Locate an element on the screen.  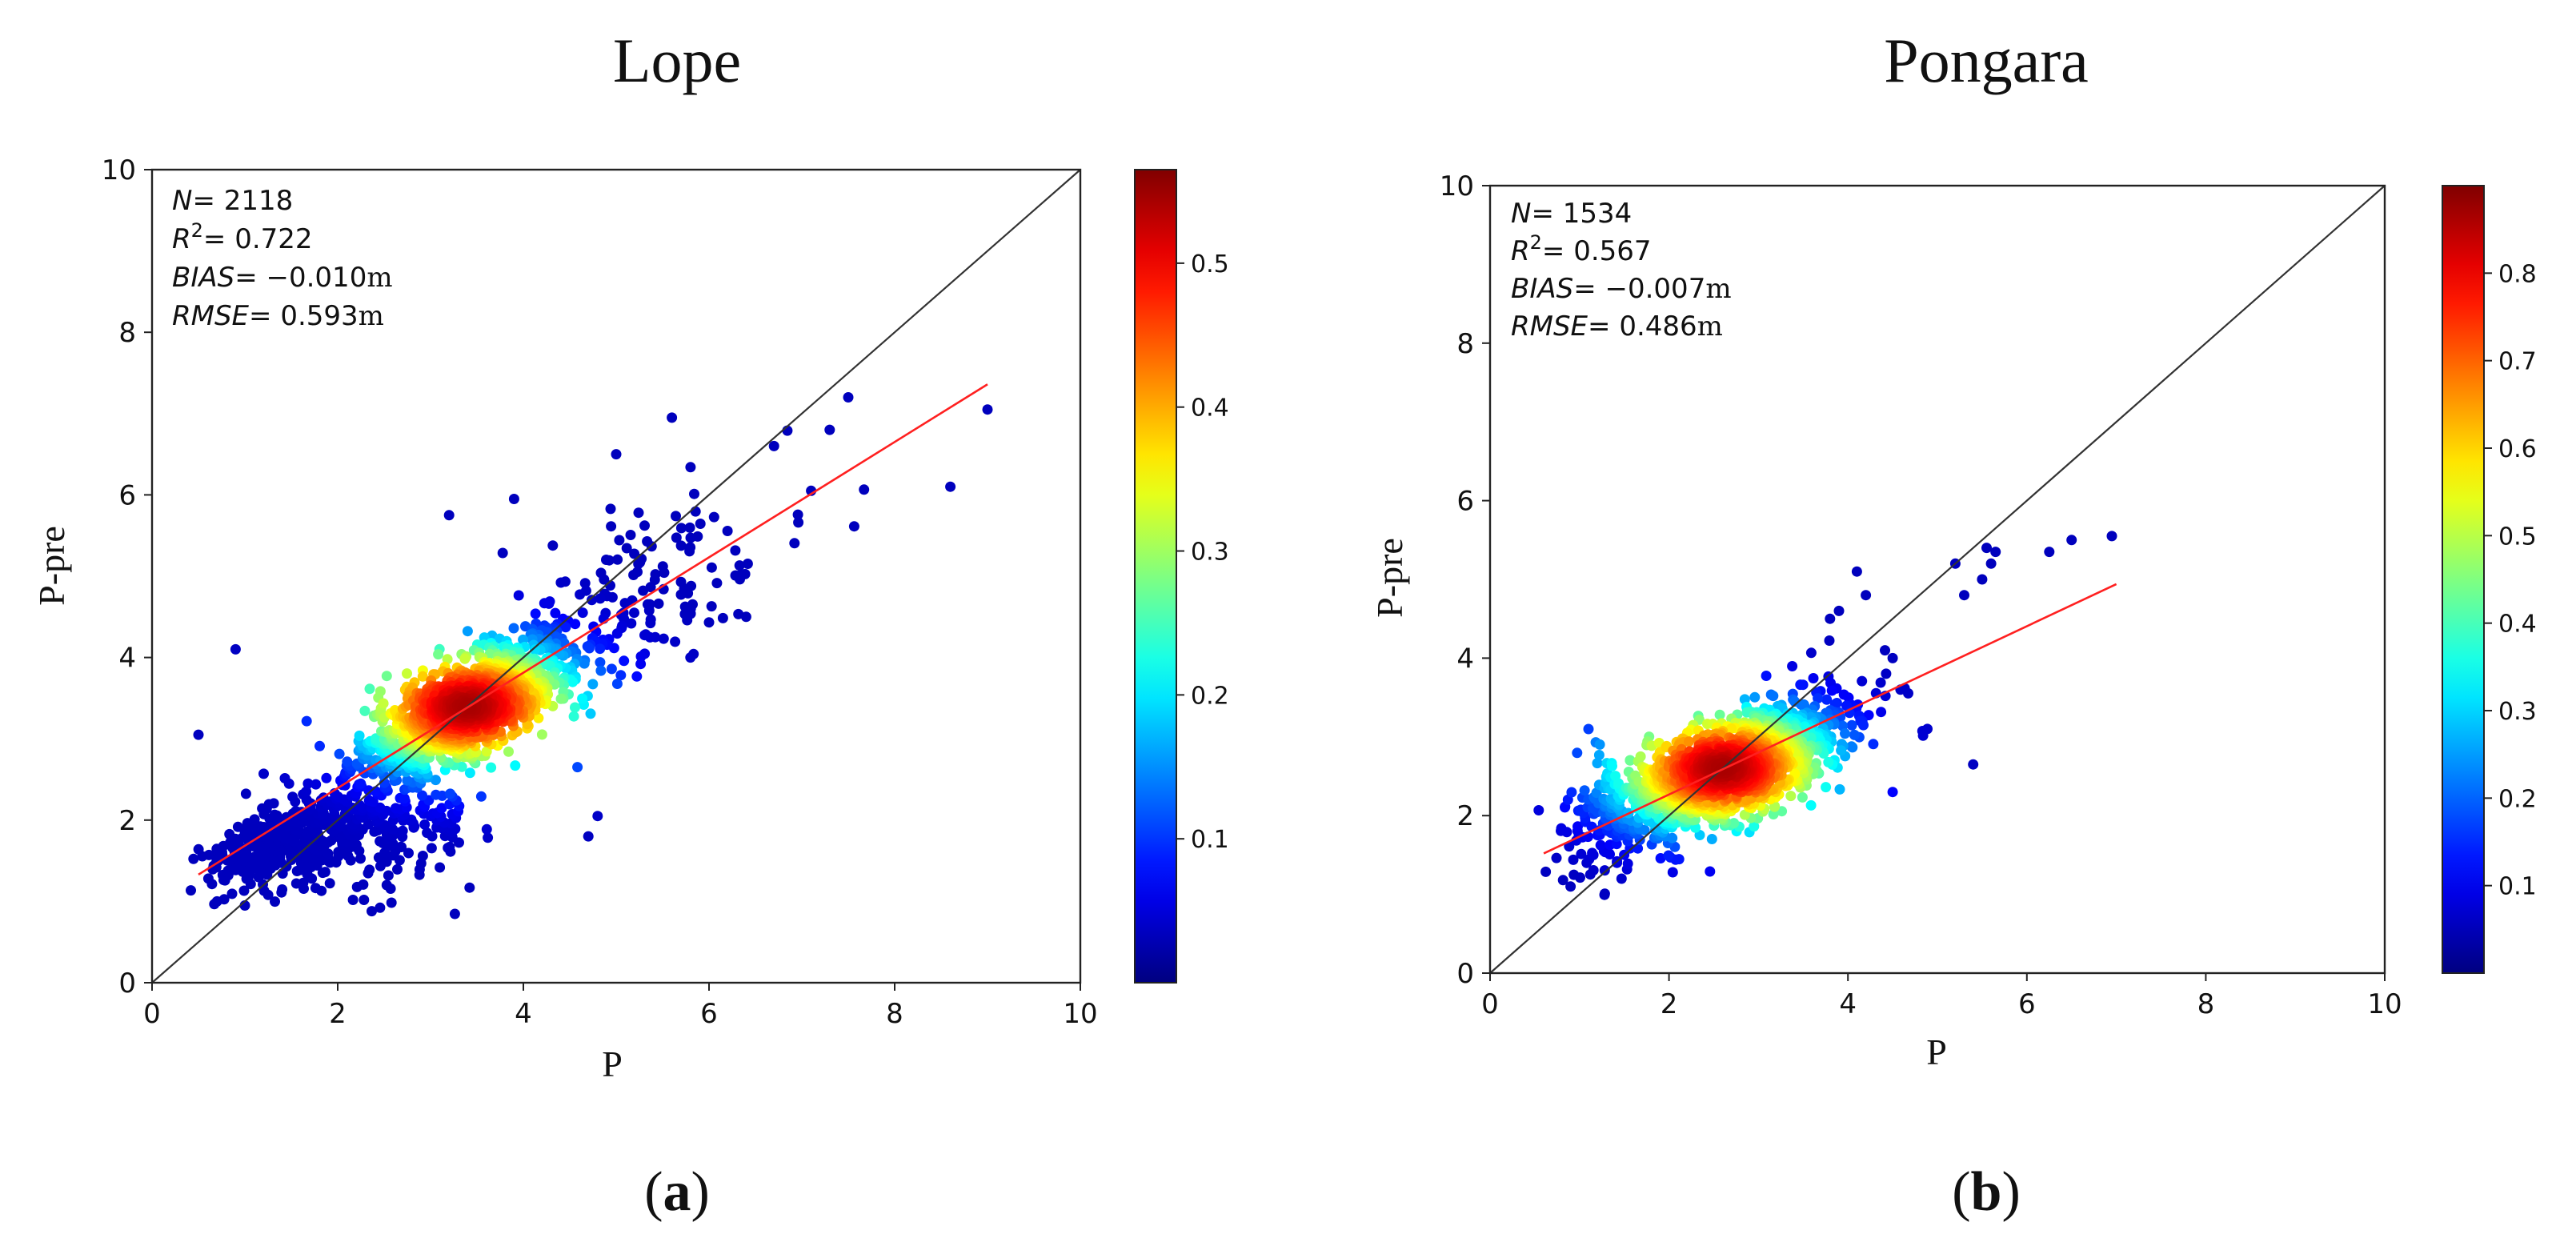
subfigure-label-a: (a) is located at coordinates (677, 1192).